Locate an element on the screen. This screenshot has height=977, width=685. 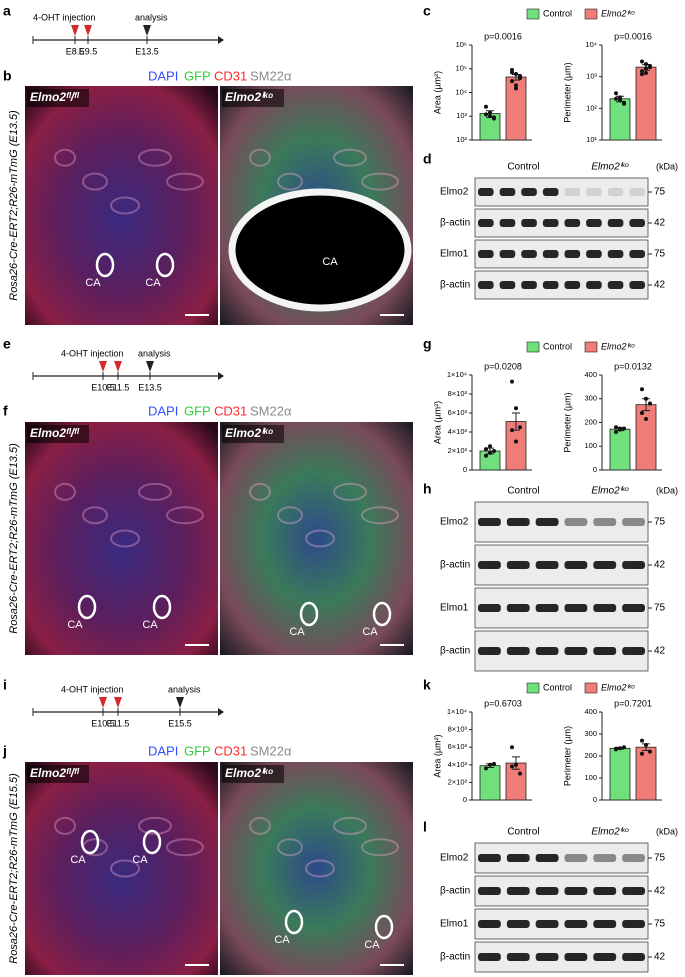
protein-label: Elmo2 is located at coordinates (454, 858).